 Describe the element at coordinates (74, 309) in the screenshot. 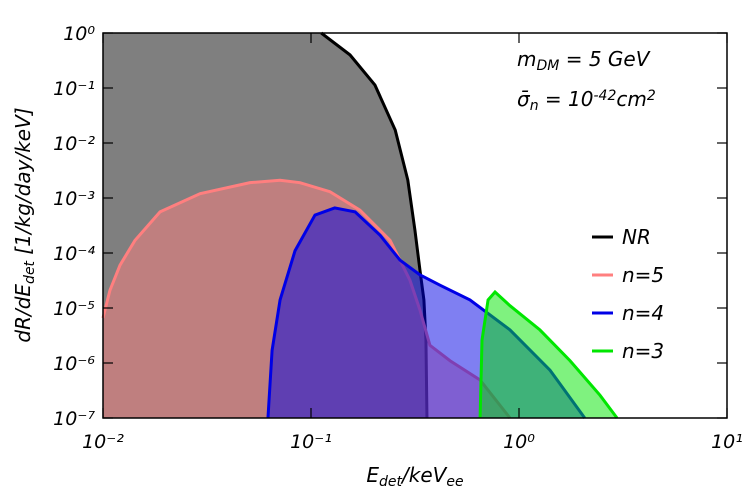

I see `y-tick-label: 10⁻⁵` at that location.